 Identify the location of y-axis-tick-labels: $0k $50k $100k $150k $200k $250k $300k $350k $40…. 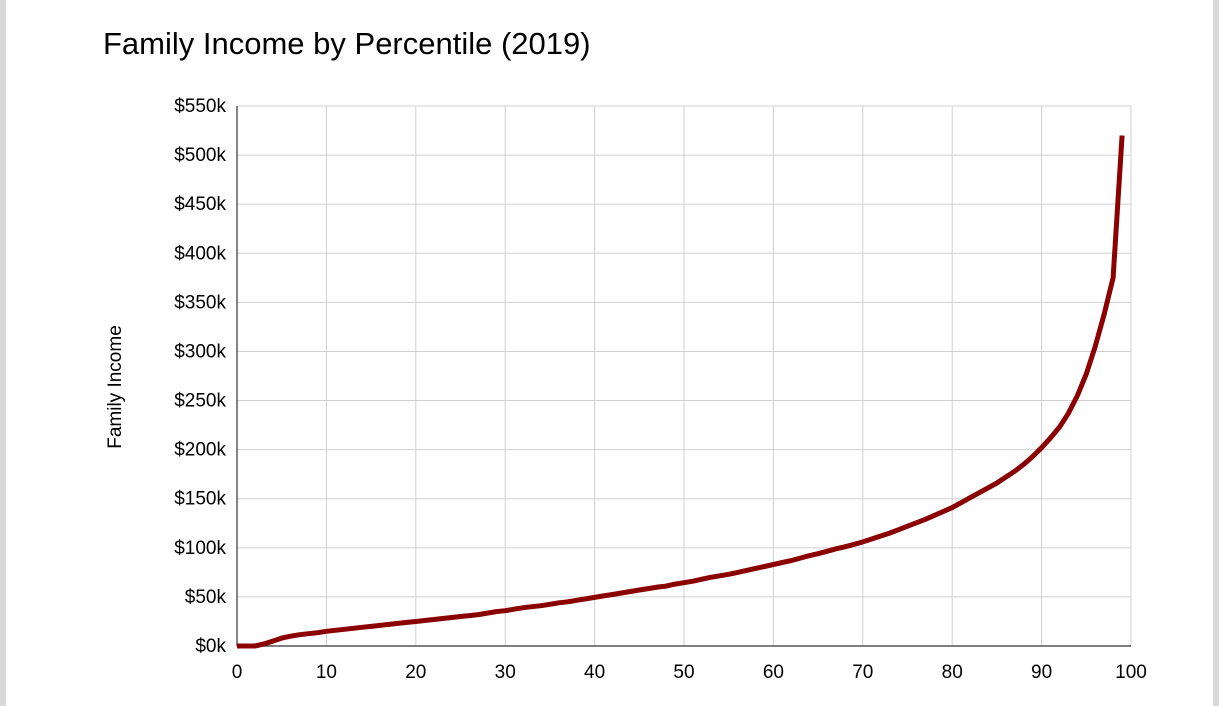
(200, 376).